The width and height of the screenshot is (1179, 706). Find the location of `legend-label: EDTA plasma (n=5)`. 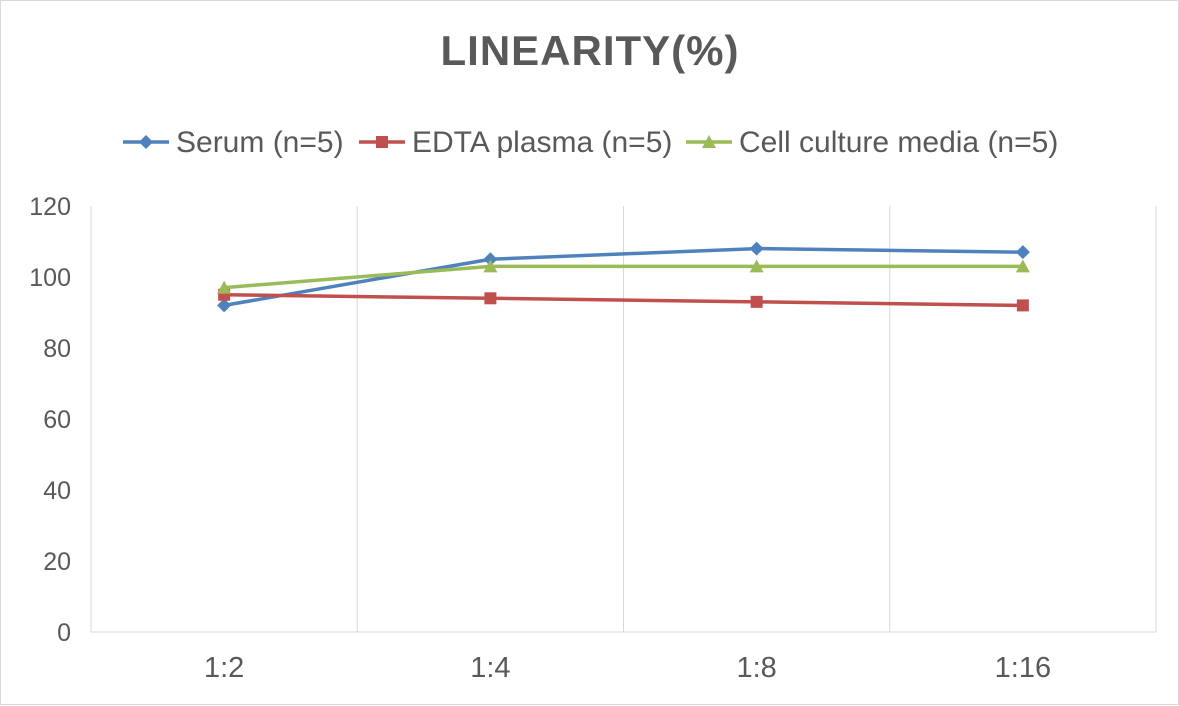

legend-label: EDTA plasma (n=5) is located at coordinates (542, 142).